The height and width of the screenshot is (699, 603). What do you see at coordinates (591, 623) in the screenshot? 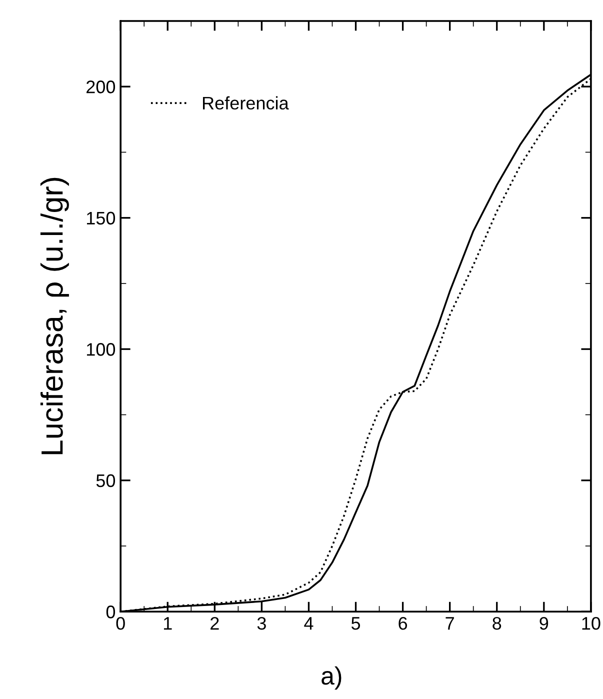
I see `x-tick-label: 10` at bounding box center [591, 623].